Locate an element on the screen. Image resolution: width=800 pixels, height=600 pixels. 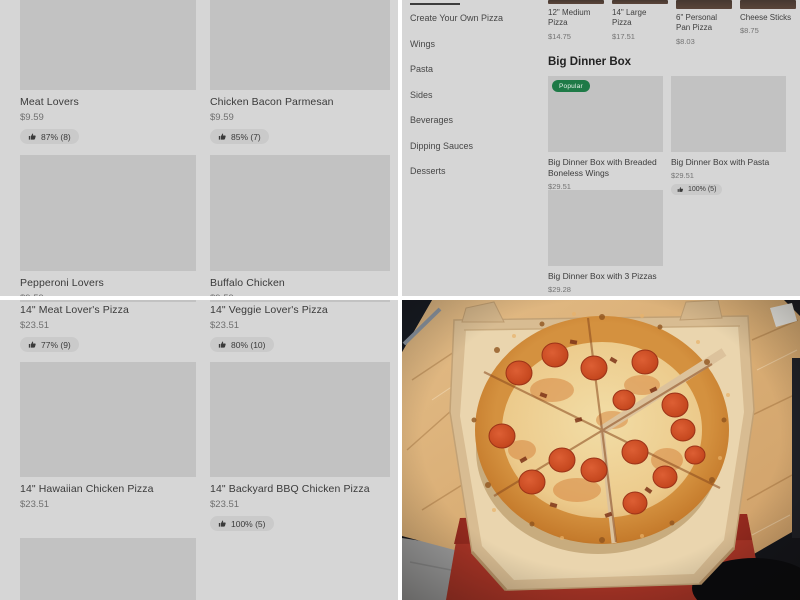
menu-item-card: 6" Personal Pan Pizza $8.03 is located at coordinates (704, 23).